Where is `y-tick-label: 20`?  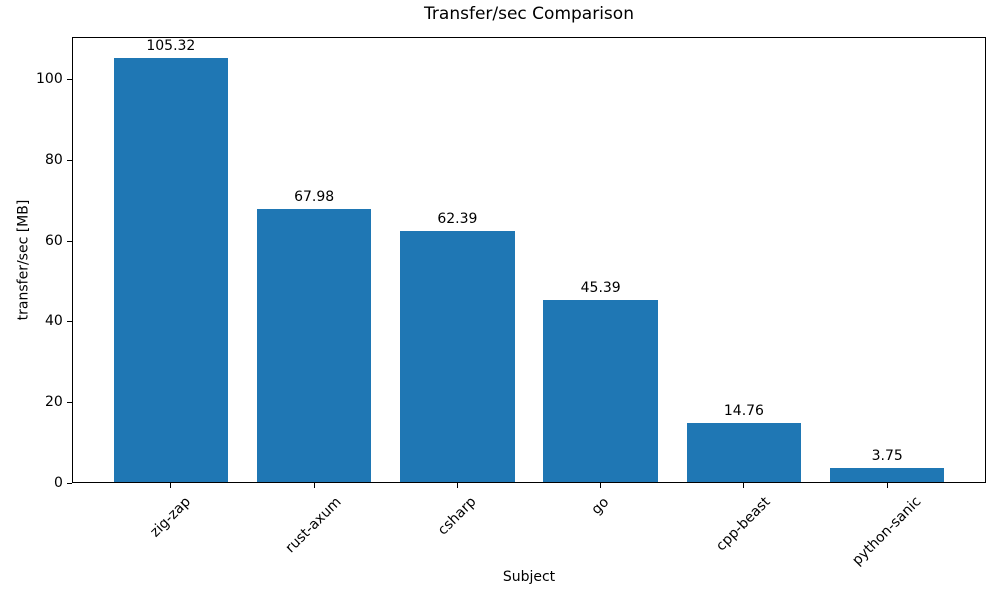 y-tick-label: 20 is located at coordinates (54, 401).